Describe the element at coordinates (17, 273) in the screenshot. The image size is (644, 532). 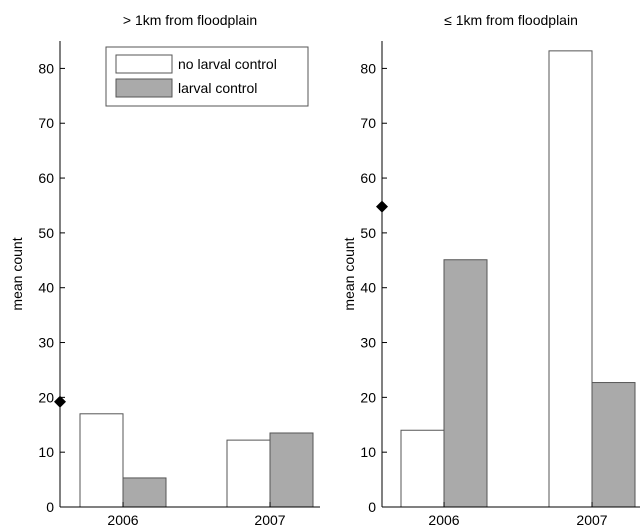
I see `y-axis-label-1: mean count` at that location.